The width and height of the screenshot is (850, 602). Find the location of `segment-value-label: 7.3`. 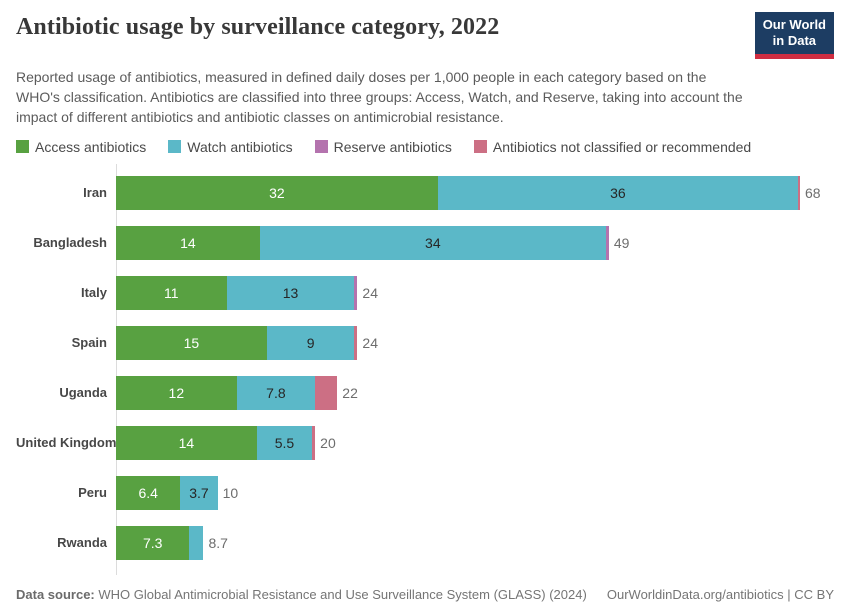

segment-value-label: 7.3 is located at coordinates (152, 542).